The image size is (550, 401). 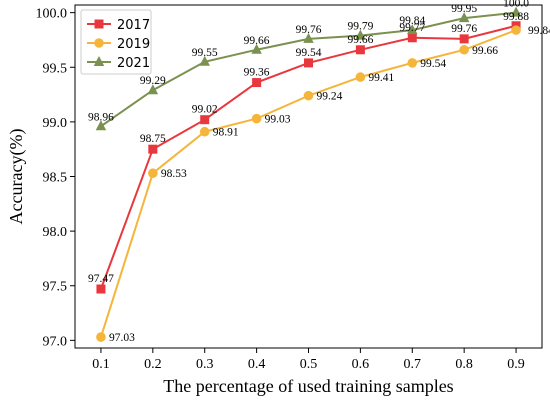 I want to click on data-label-2017: 98.75, so click(x=153, y=139).